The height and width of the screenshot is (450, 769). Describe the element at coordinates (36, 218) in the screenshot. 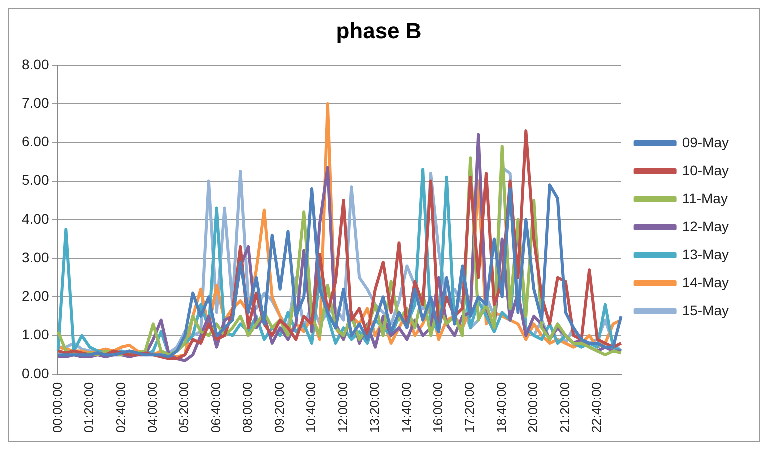

I see `y-tick-label: 4.00` at that location.